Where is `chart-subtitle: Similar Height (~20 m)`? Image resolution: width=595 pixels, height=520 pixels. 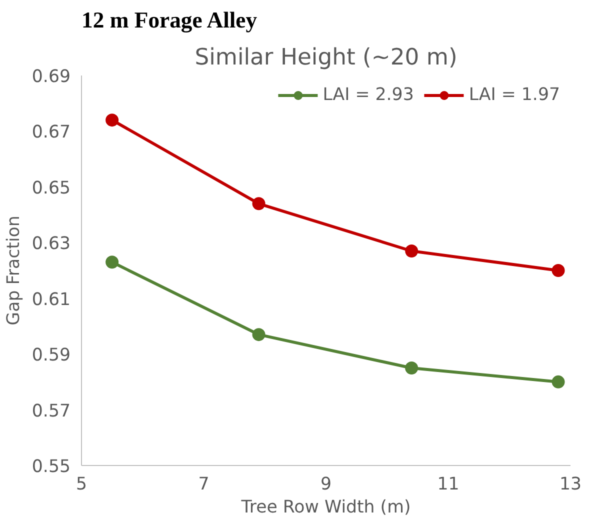
chart-subtitle: Similar Height (~20 m) is located at coordinates (326, 57).